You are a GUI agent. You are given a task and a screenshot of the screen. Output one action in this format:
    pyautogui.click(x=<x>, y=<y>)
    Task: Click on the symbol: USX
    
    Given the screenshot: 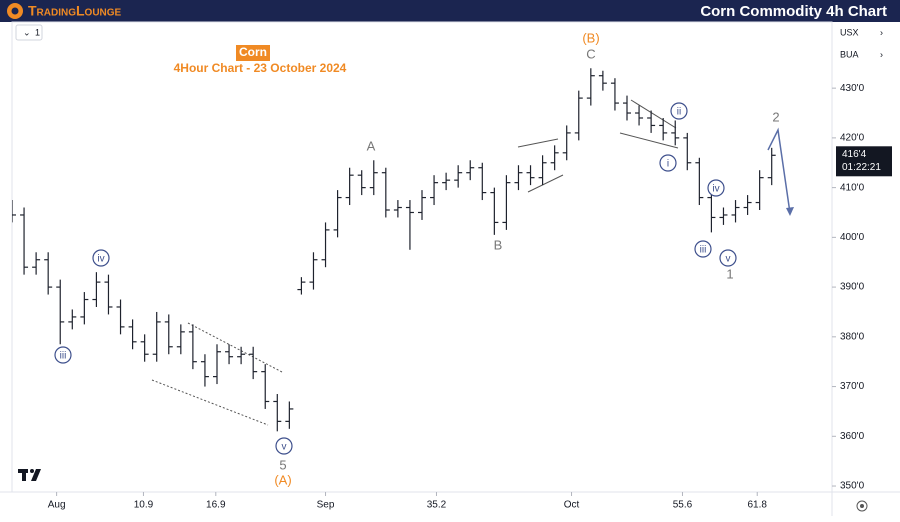 What is the action you would take?
    pyautogui.click(x=849, y=32)
    